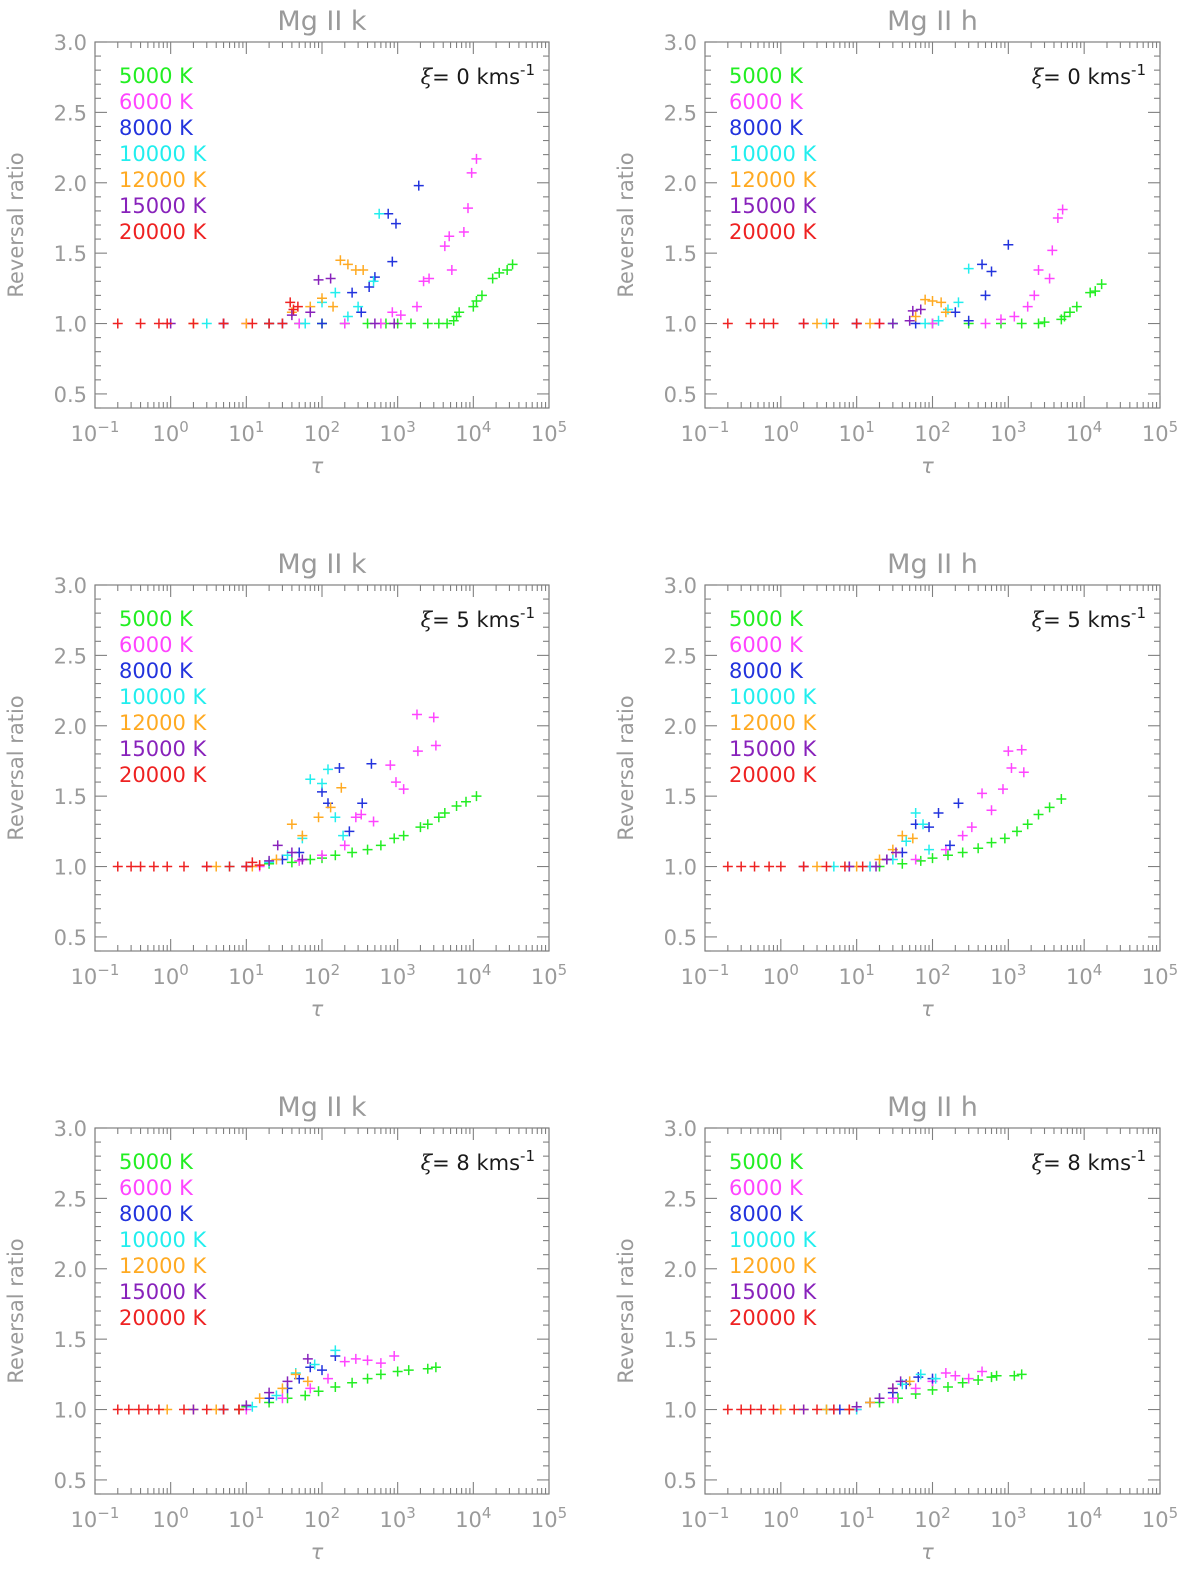  I want to click on x-tick-label: 10¹, so click(246, 975).